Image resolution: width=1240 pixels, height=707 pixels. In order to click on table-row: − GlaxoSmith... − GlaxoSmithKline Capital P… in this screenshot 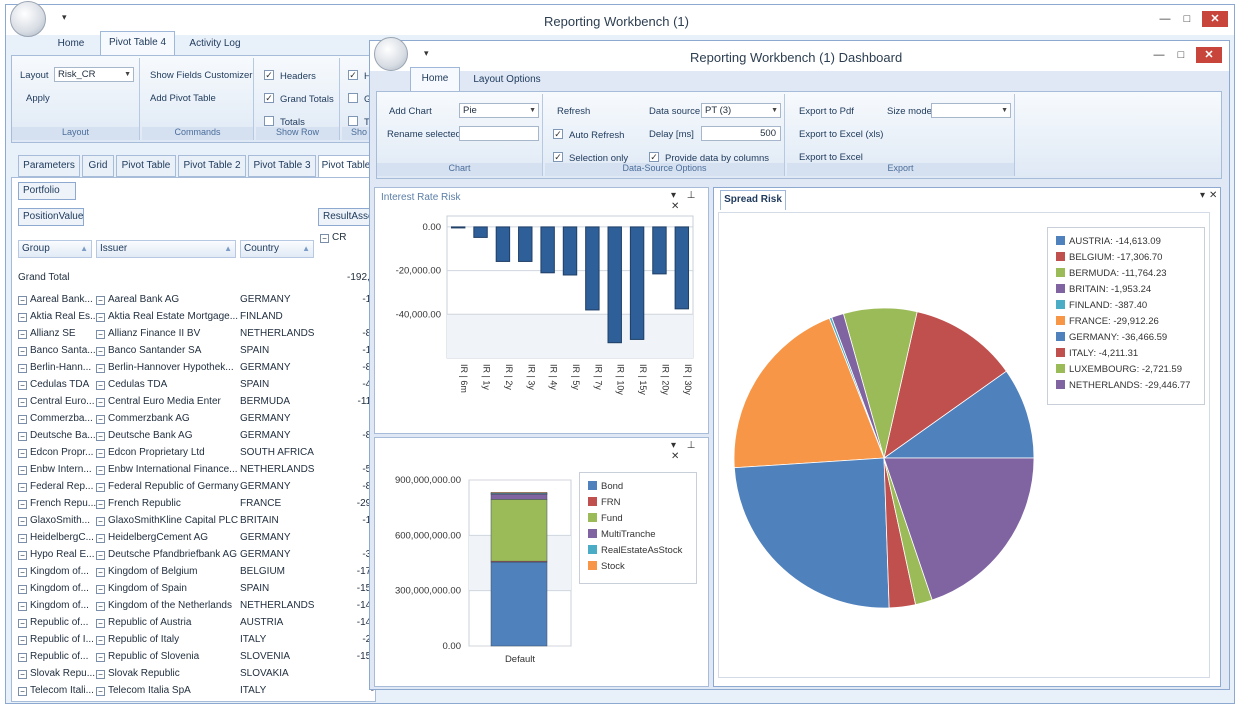, I will do `click(196, 520)`.